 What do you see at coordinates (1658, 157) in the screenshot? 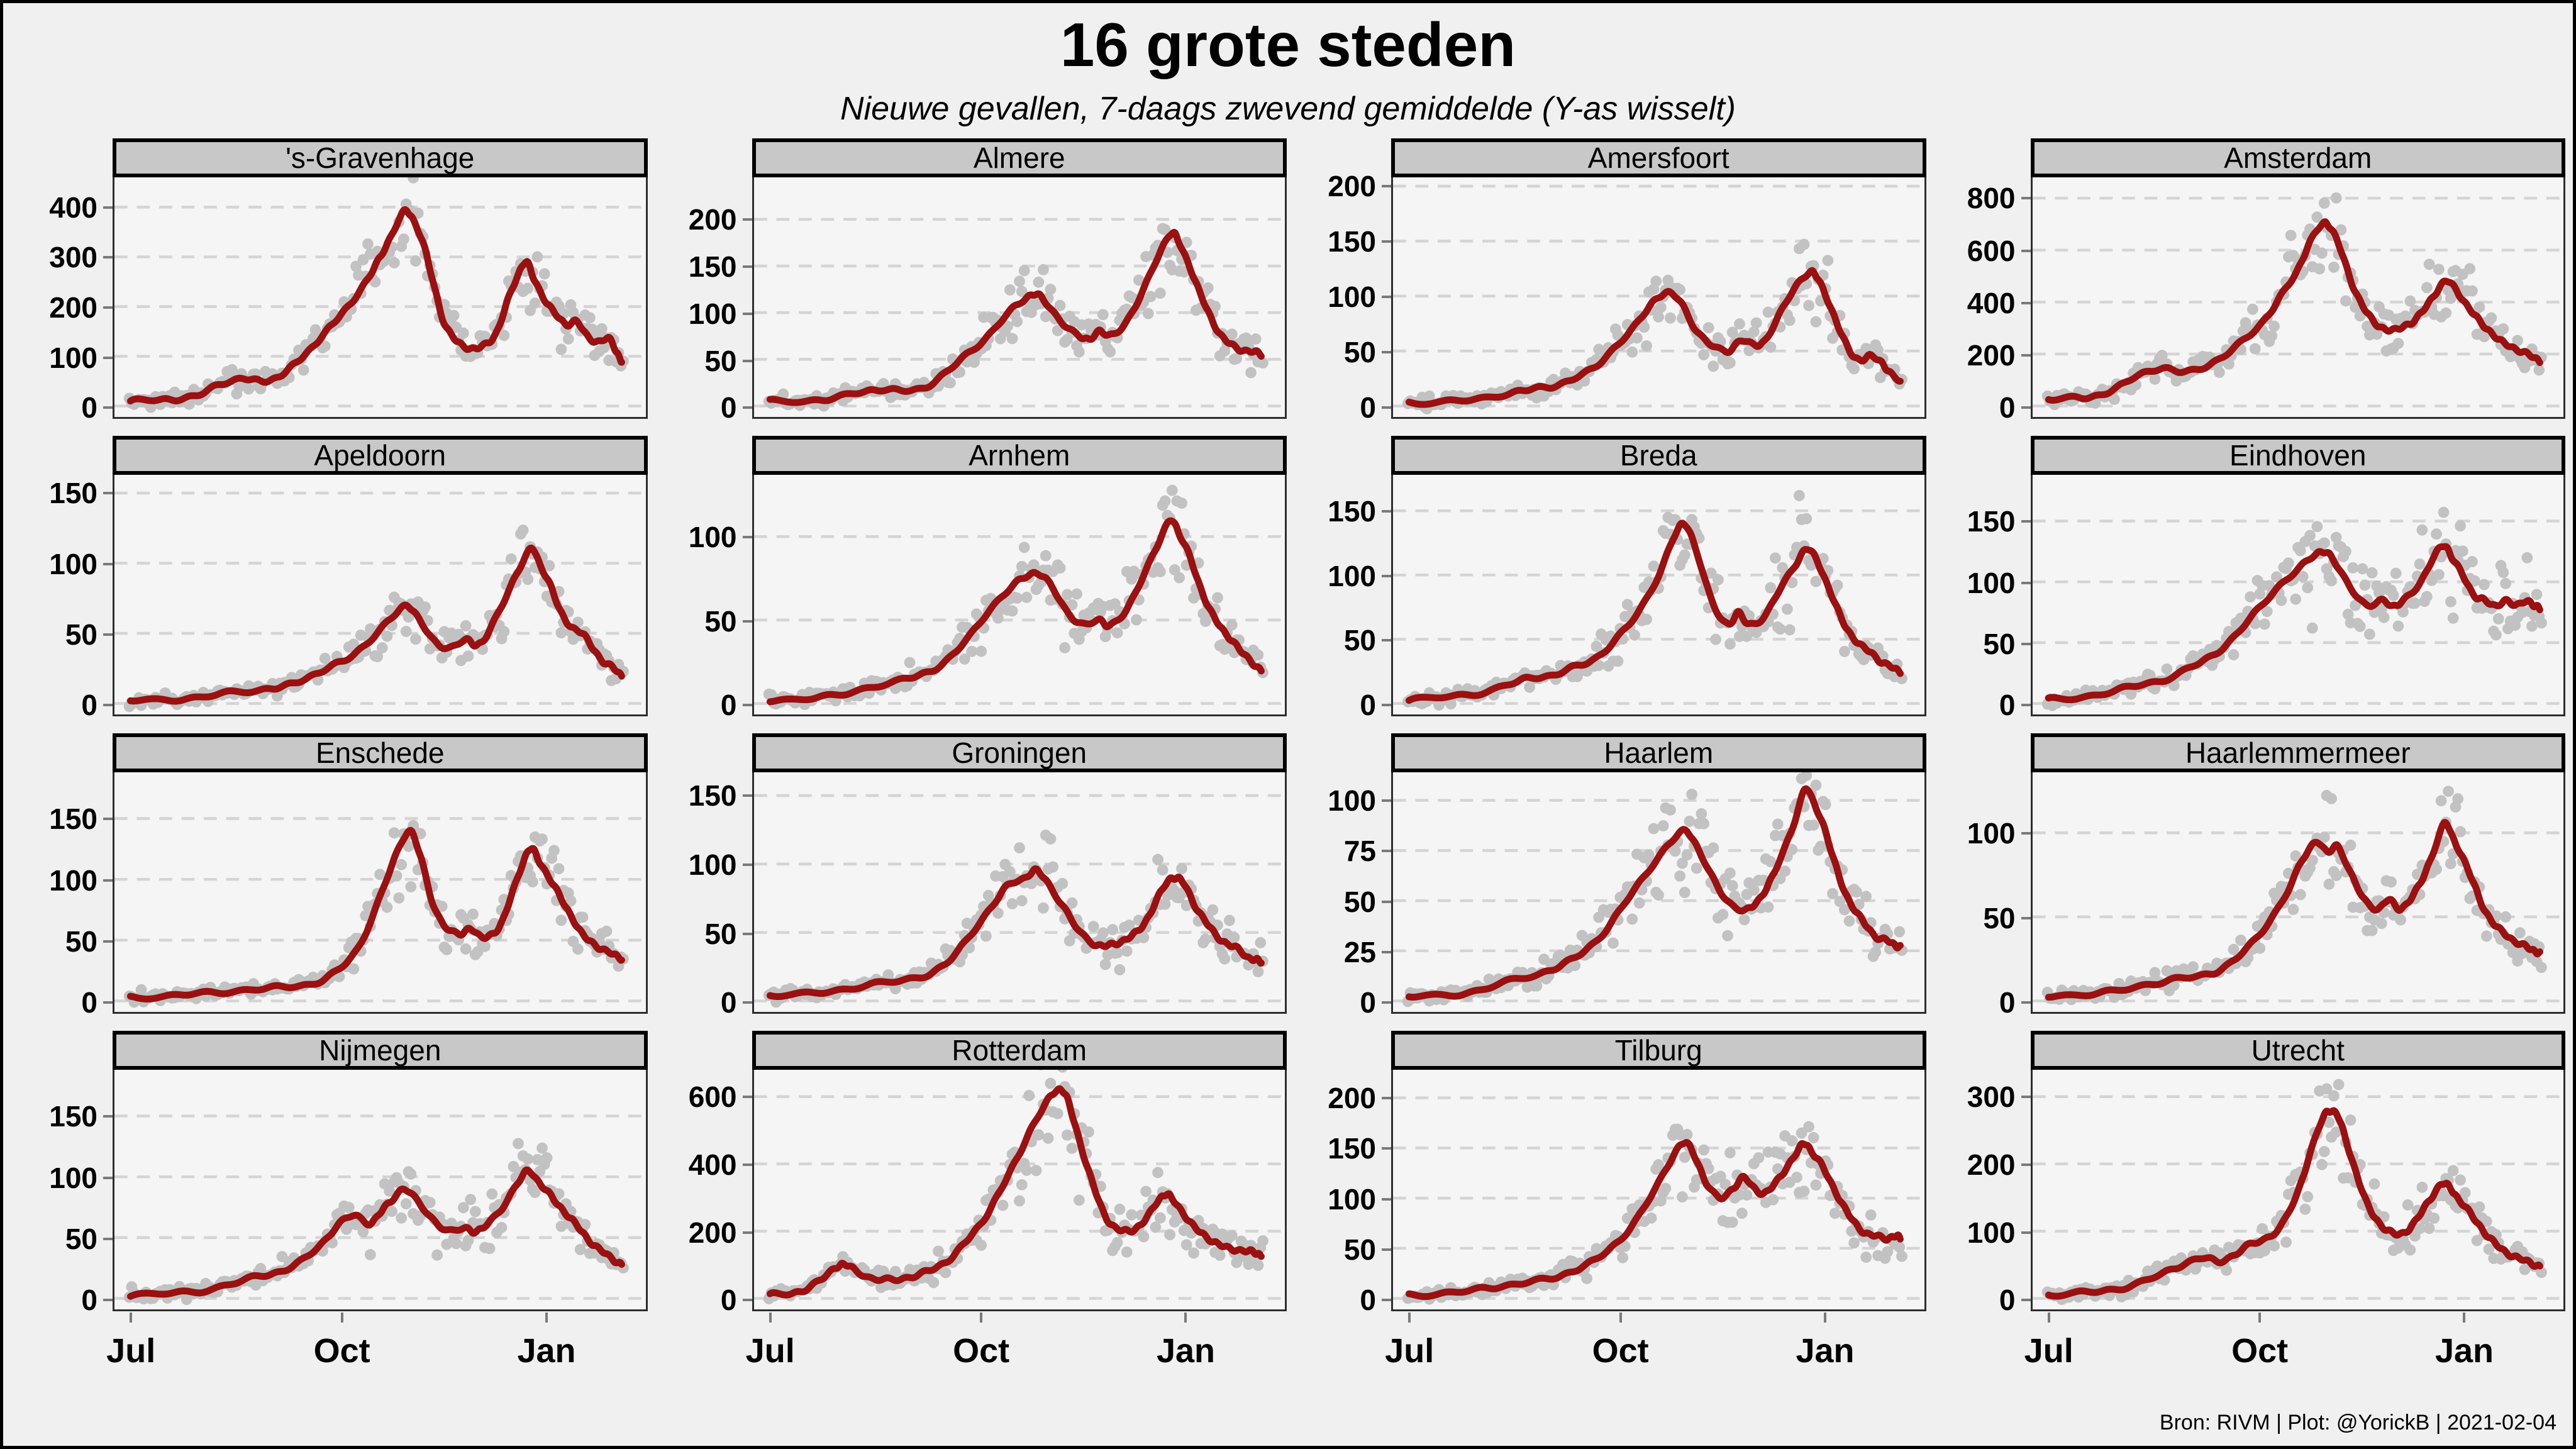
I see `panel-title-strip: Amersfoort` at bounding box center [1658, 157].